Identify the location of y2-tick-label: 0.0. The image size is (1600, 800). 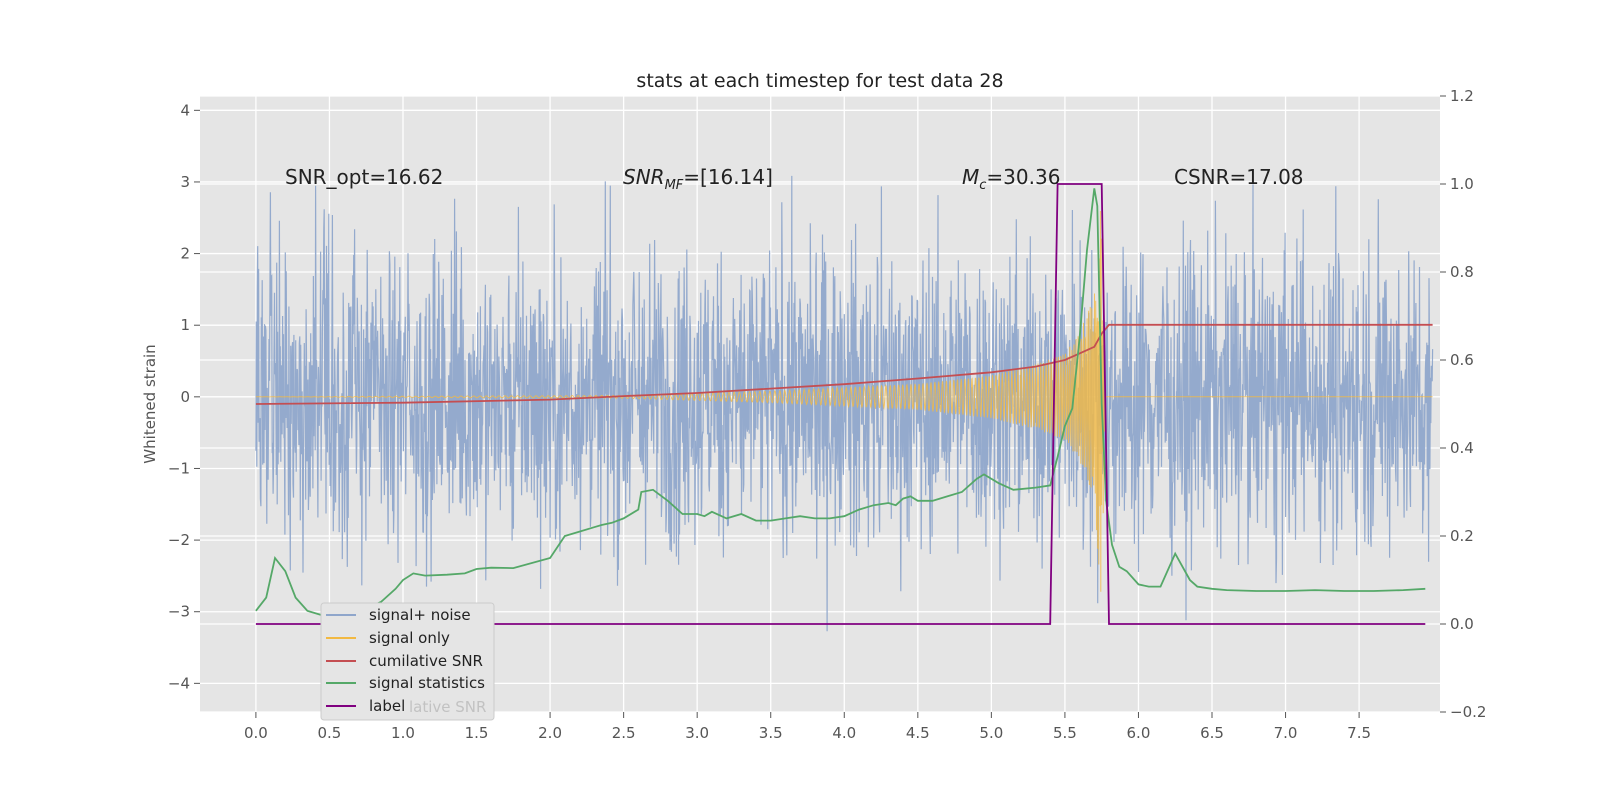
(1462, 624).